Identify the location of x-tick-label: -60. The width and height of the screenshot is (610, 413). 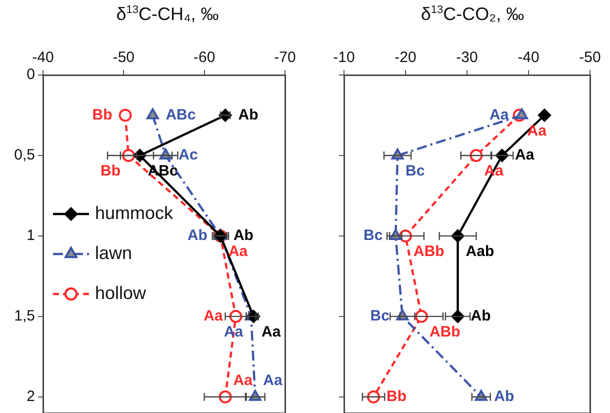
(204, 57).